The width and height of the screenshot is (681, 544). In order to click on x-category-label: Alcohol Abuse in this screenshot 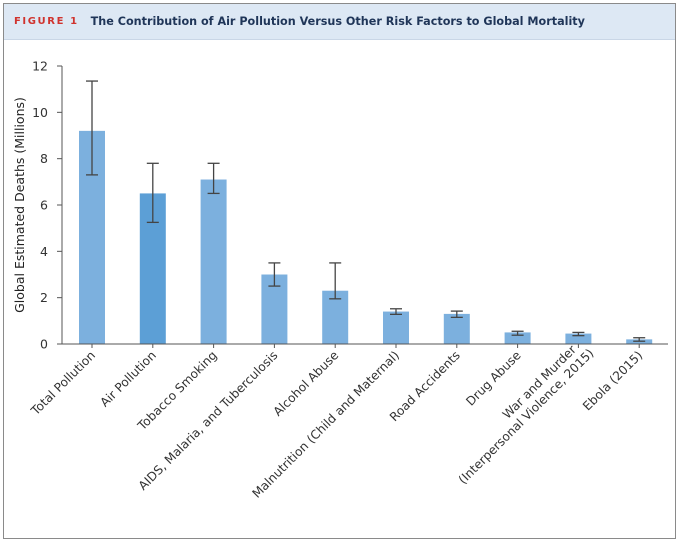, I will do `click(306, 383)`.